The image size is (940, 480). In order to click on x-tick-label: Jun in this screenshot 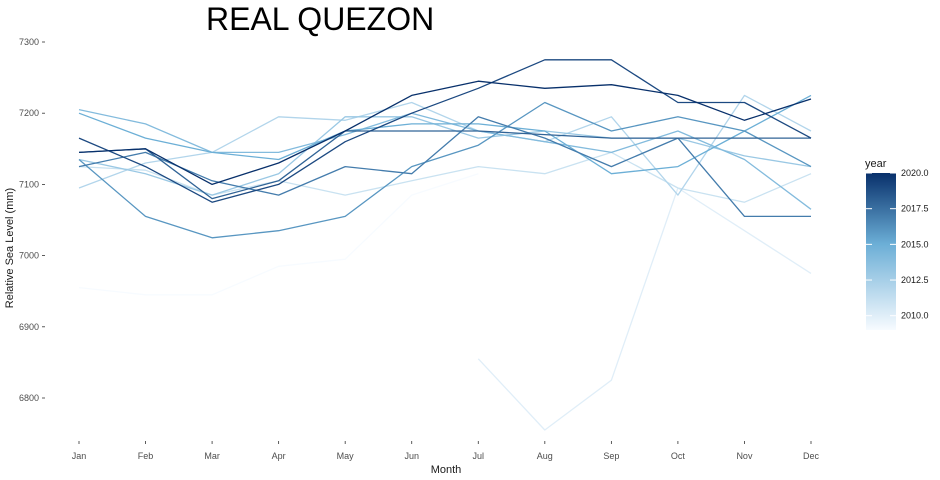, I will do `click(411, 456)`.